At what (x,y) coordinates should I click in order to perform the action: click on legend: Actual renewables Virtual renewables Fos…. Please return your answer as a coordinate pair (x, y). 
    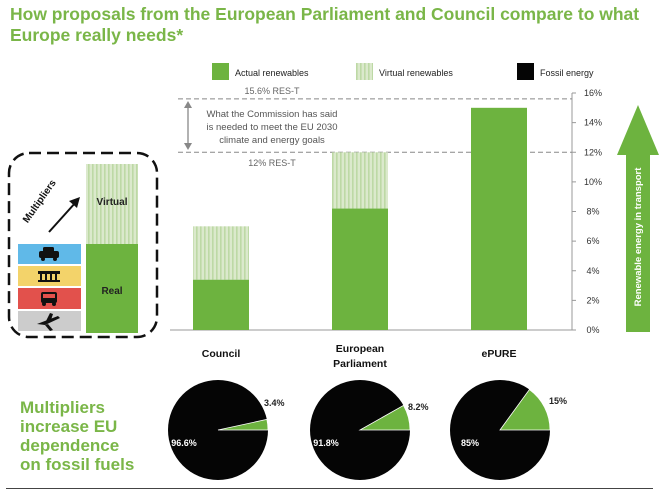
    Looking at the image, I should click on (403, 71).